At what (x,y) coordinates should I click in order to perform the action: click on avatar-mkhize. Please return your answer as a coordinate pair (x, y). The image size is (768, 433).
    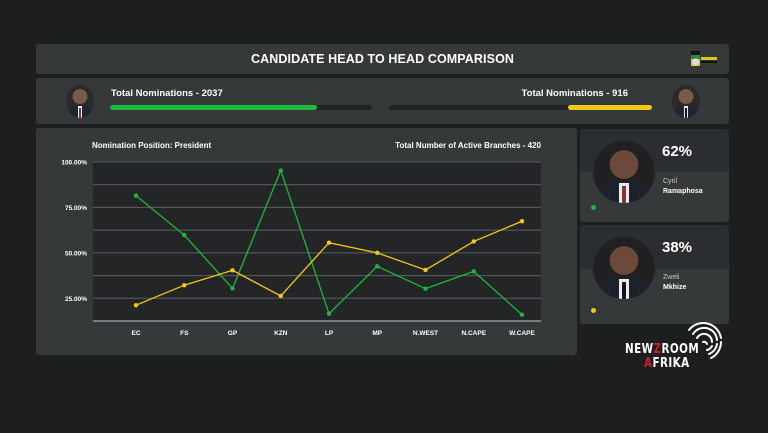
    Looking at the image, I should click on (686, 101).